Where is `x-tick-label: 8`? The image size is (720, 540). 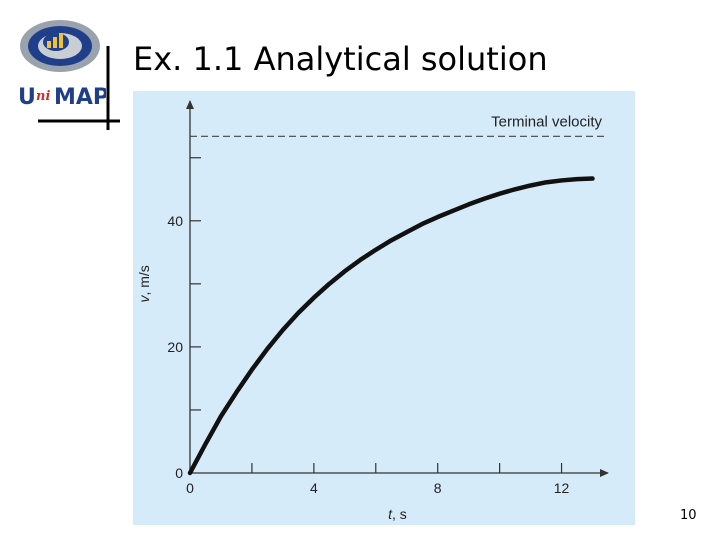 x-tick-label: 8 is located at coordinates (438, 488).